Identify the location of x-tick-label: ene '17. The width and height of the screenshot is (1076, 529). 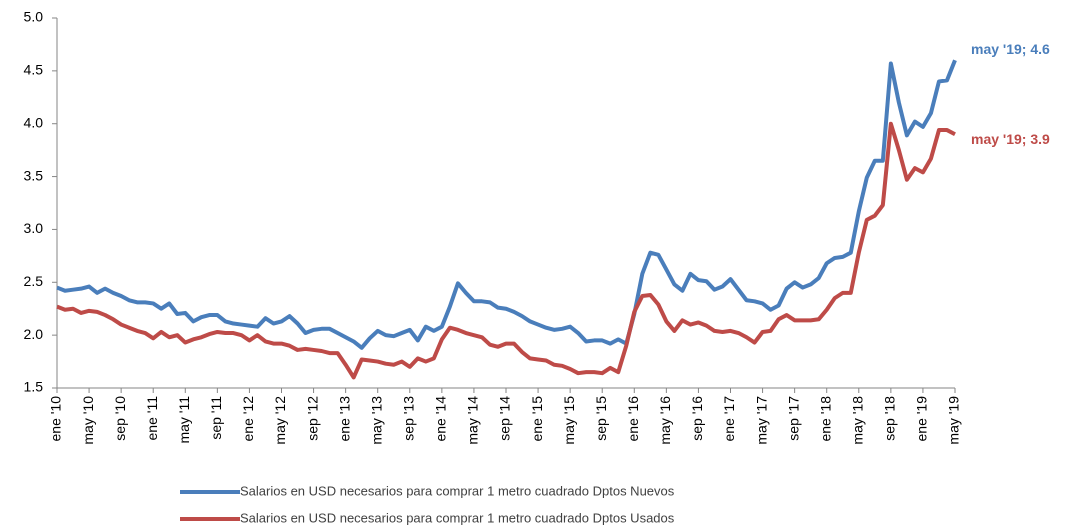
(729, 419).